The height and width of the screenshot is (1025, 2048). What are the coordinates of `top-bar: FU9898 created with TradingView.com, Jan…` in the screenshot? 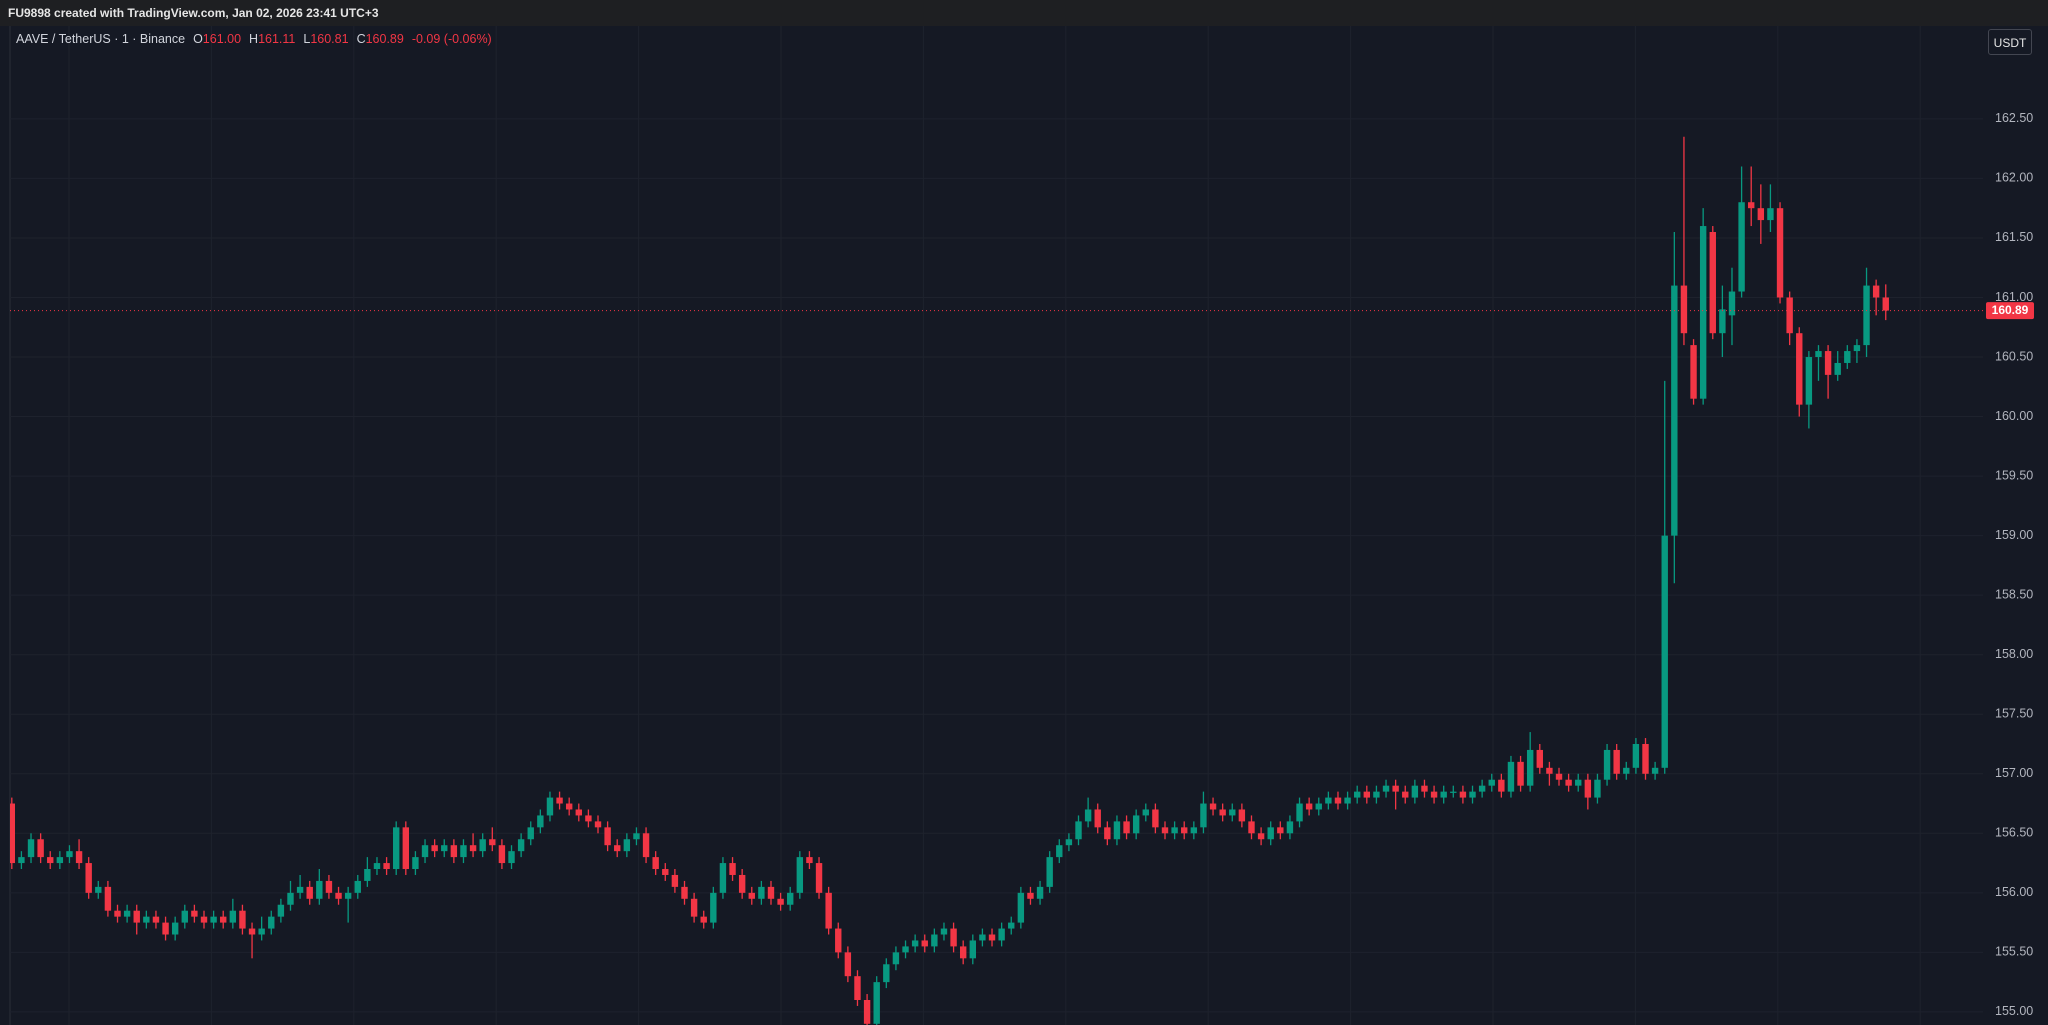 It's located at (1024, 13).